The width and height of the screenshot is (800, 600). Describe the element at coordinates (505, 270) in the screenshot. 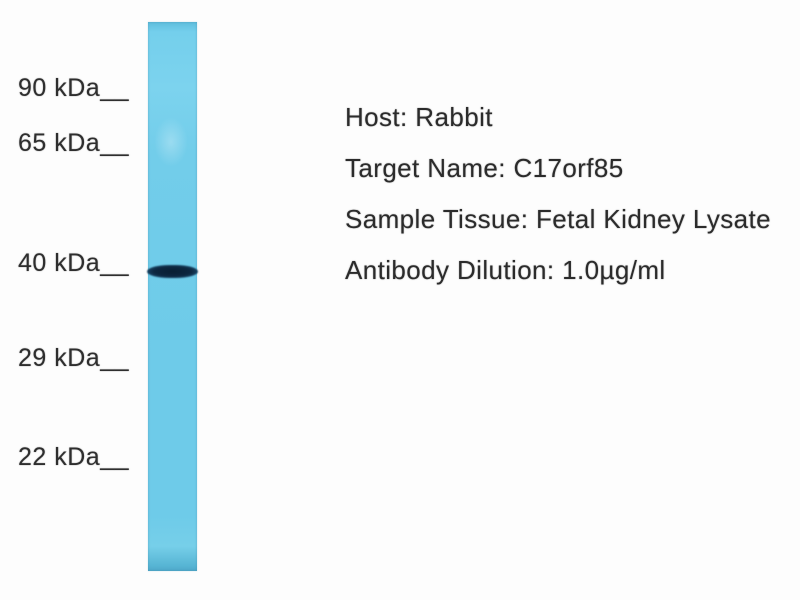

I see `antibody-dilution-line: Antibody Dilution: 1.0µg/ml` at that location.